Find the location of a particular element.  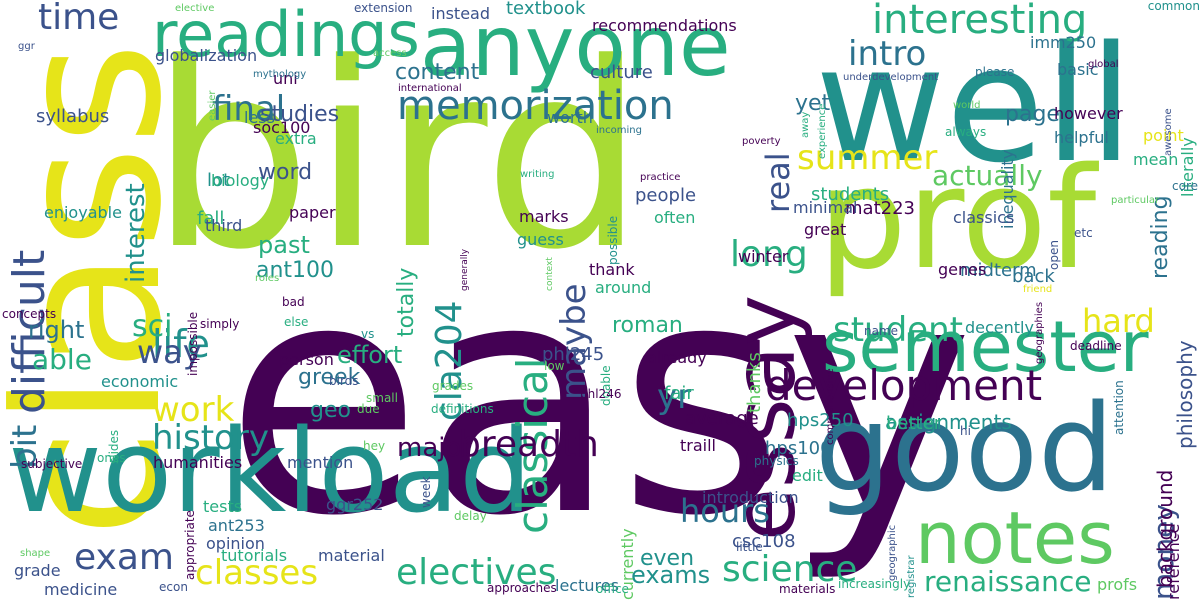

cloud-word: development is located at coordinates (904, 385).